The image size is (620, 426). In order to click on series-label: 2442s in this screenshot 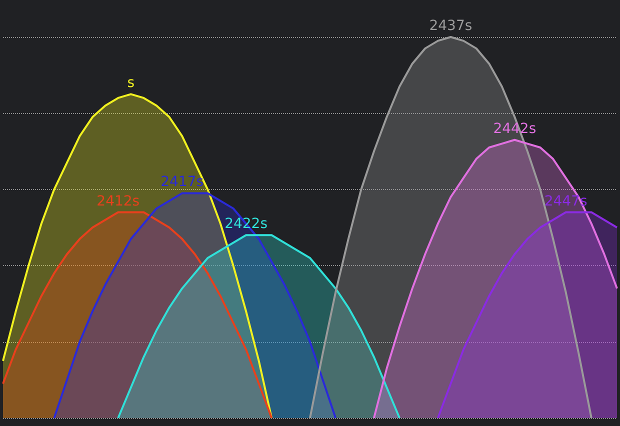, I will do `click(514, 128)`.